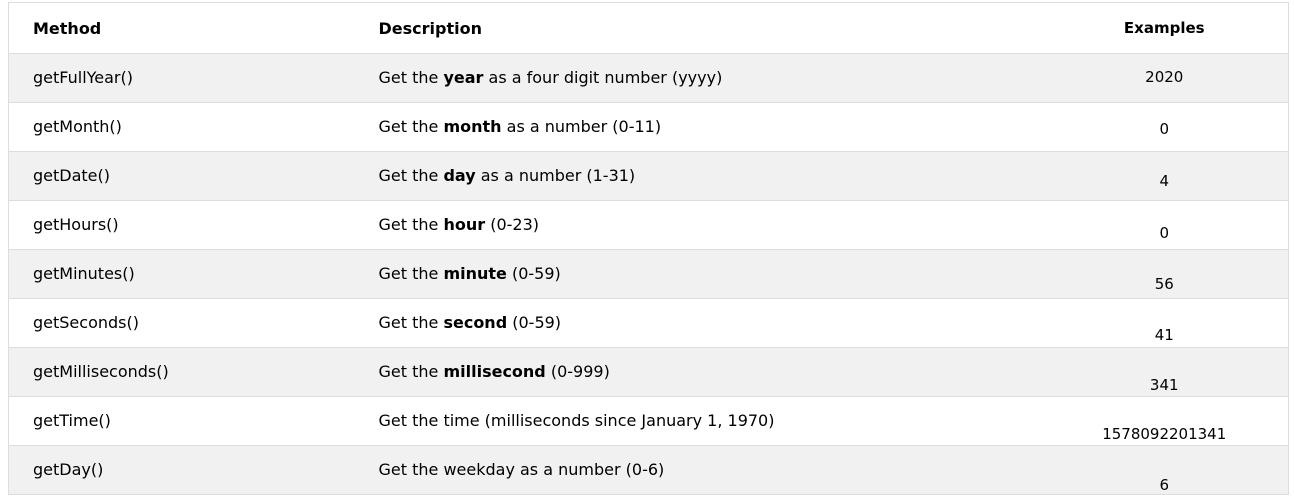  I want to click on description-text-post: (0-999), so click(577, 371).